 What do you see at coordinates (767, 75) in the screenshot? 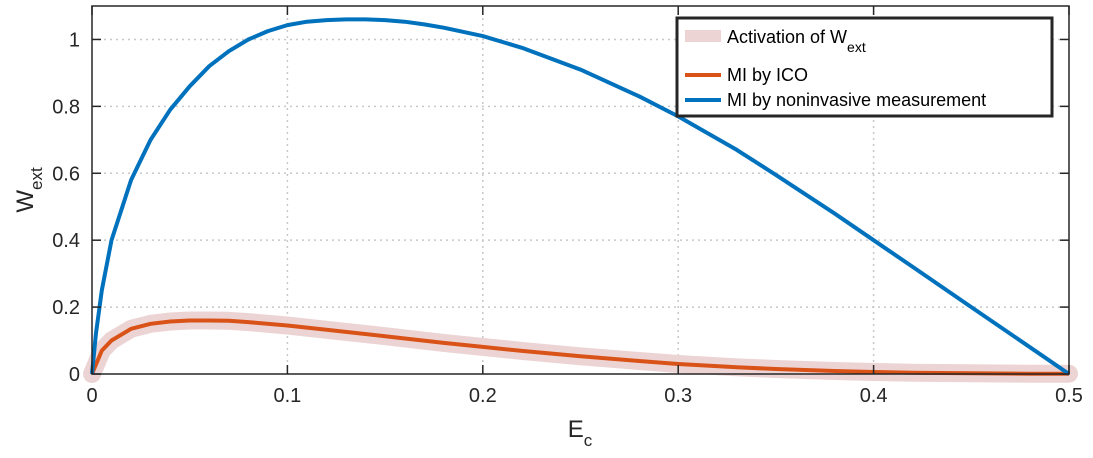
I see `legend-label-ico: MI by ICO` at bounding box center [767, 75].